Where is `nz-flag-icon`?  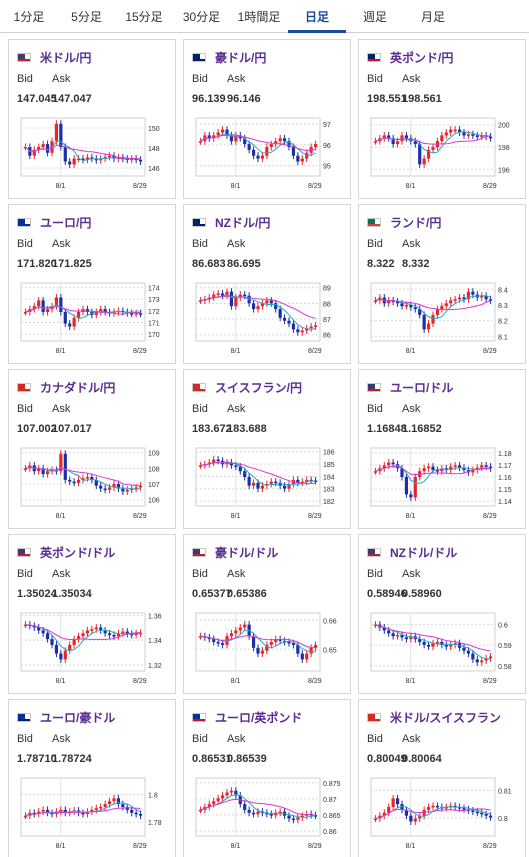
nz-flag-icon is located at coordinates (199, 222).